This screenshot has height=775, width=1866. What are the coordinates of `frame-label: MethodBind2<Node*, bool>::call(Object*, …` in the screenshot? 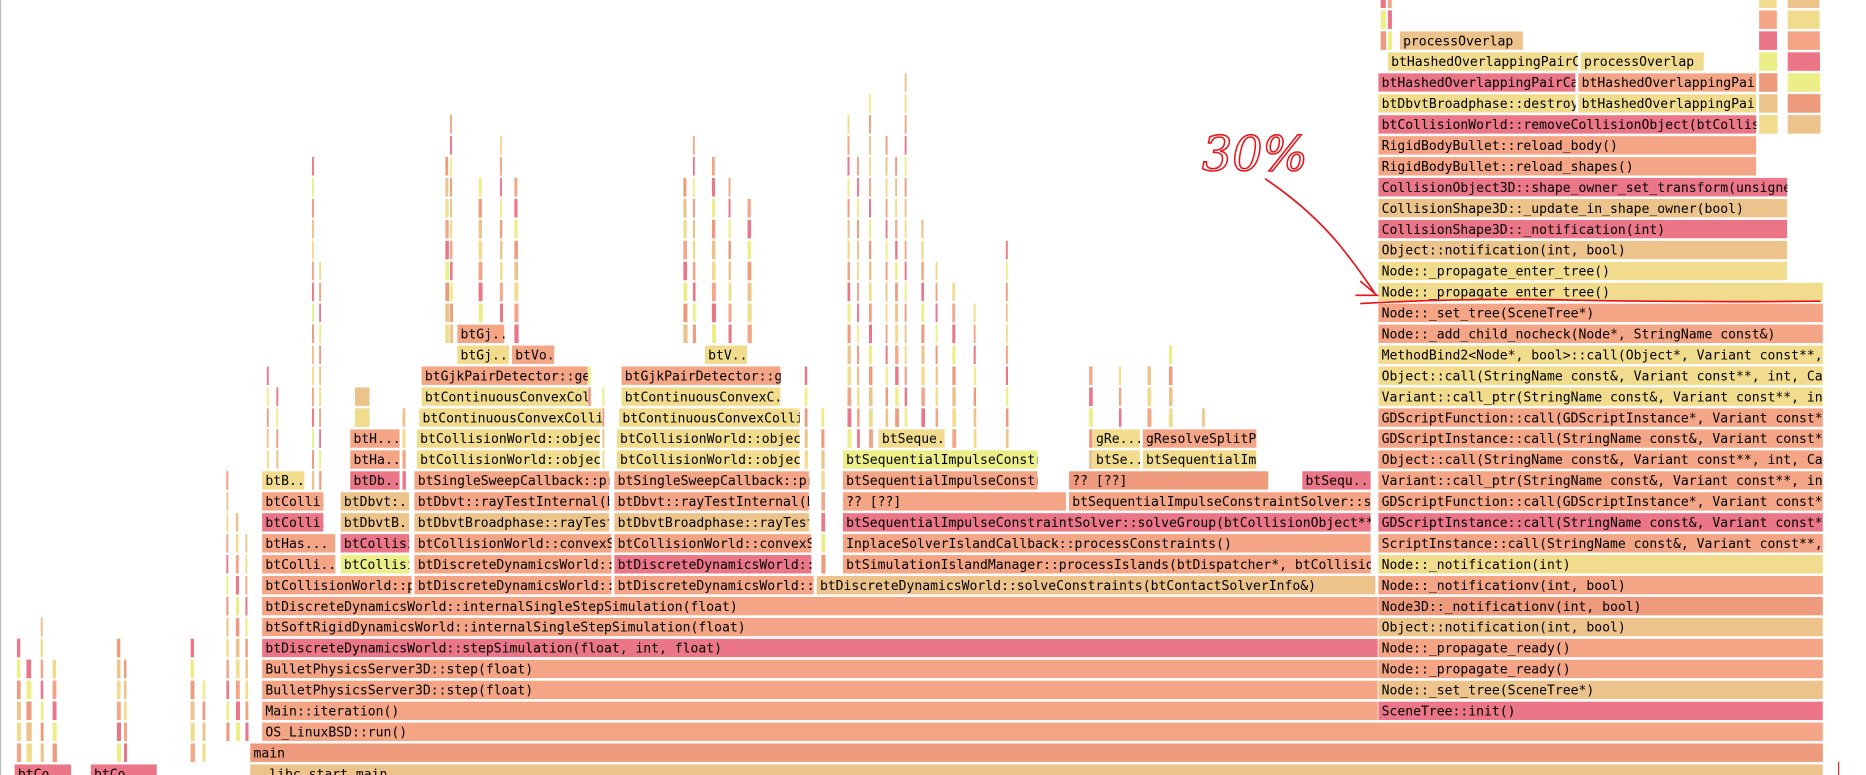 It's located at (1618, 355).